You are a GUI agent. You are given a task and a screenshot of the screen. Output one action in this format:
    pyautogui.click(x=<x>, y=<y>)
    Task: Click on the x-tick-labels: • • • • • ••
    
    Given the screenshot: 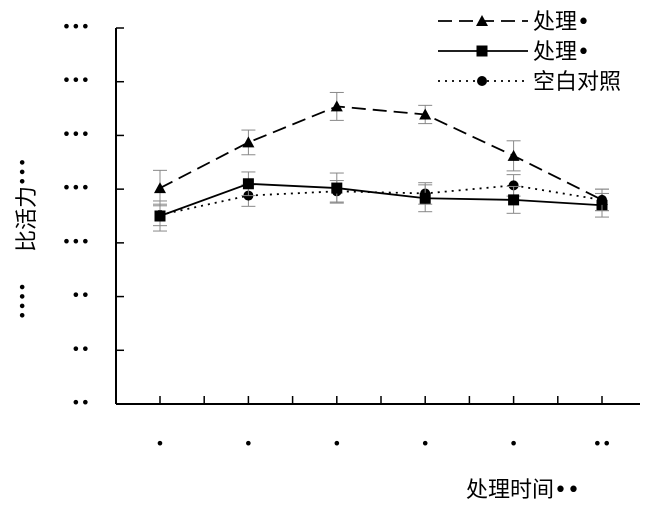 What is the action you would take?
    pyautogui.click(x=383, y=443)
    